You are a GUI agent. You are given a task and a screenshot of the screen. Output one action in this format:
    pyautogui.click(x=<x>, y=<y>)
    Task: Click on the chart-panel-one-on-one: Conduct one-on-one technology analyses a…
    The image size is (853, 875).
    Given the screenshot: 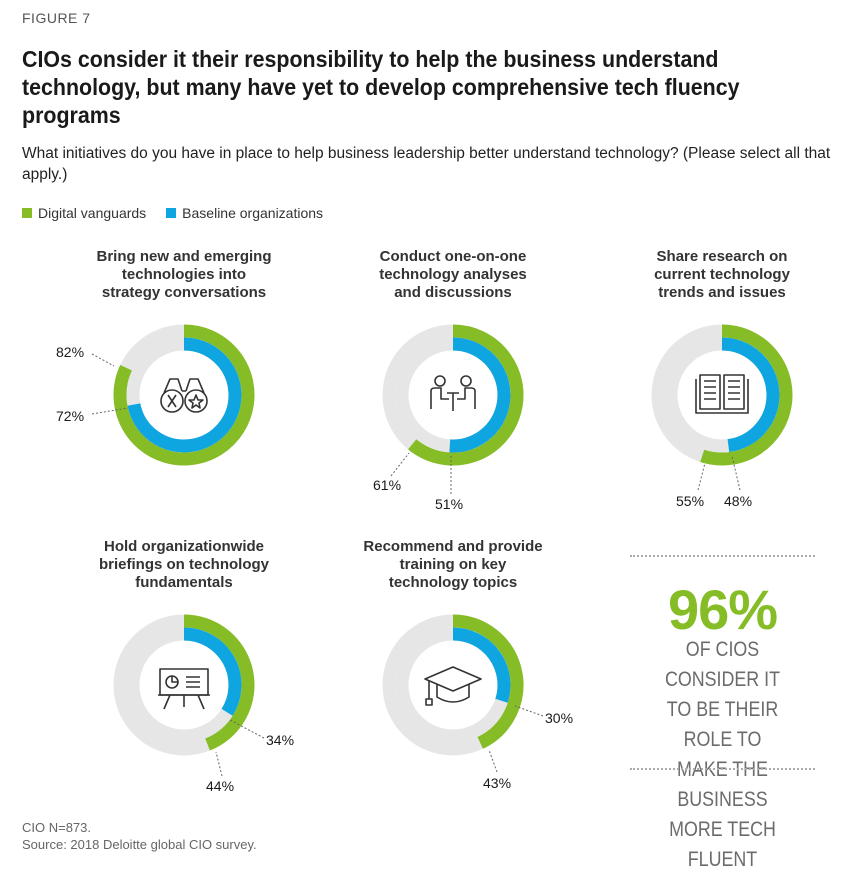 What is the action you would take?
    pyautogui.click(x=453, y=388)
    